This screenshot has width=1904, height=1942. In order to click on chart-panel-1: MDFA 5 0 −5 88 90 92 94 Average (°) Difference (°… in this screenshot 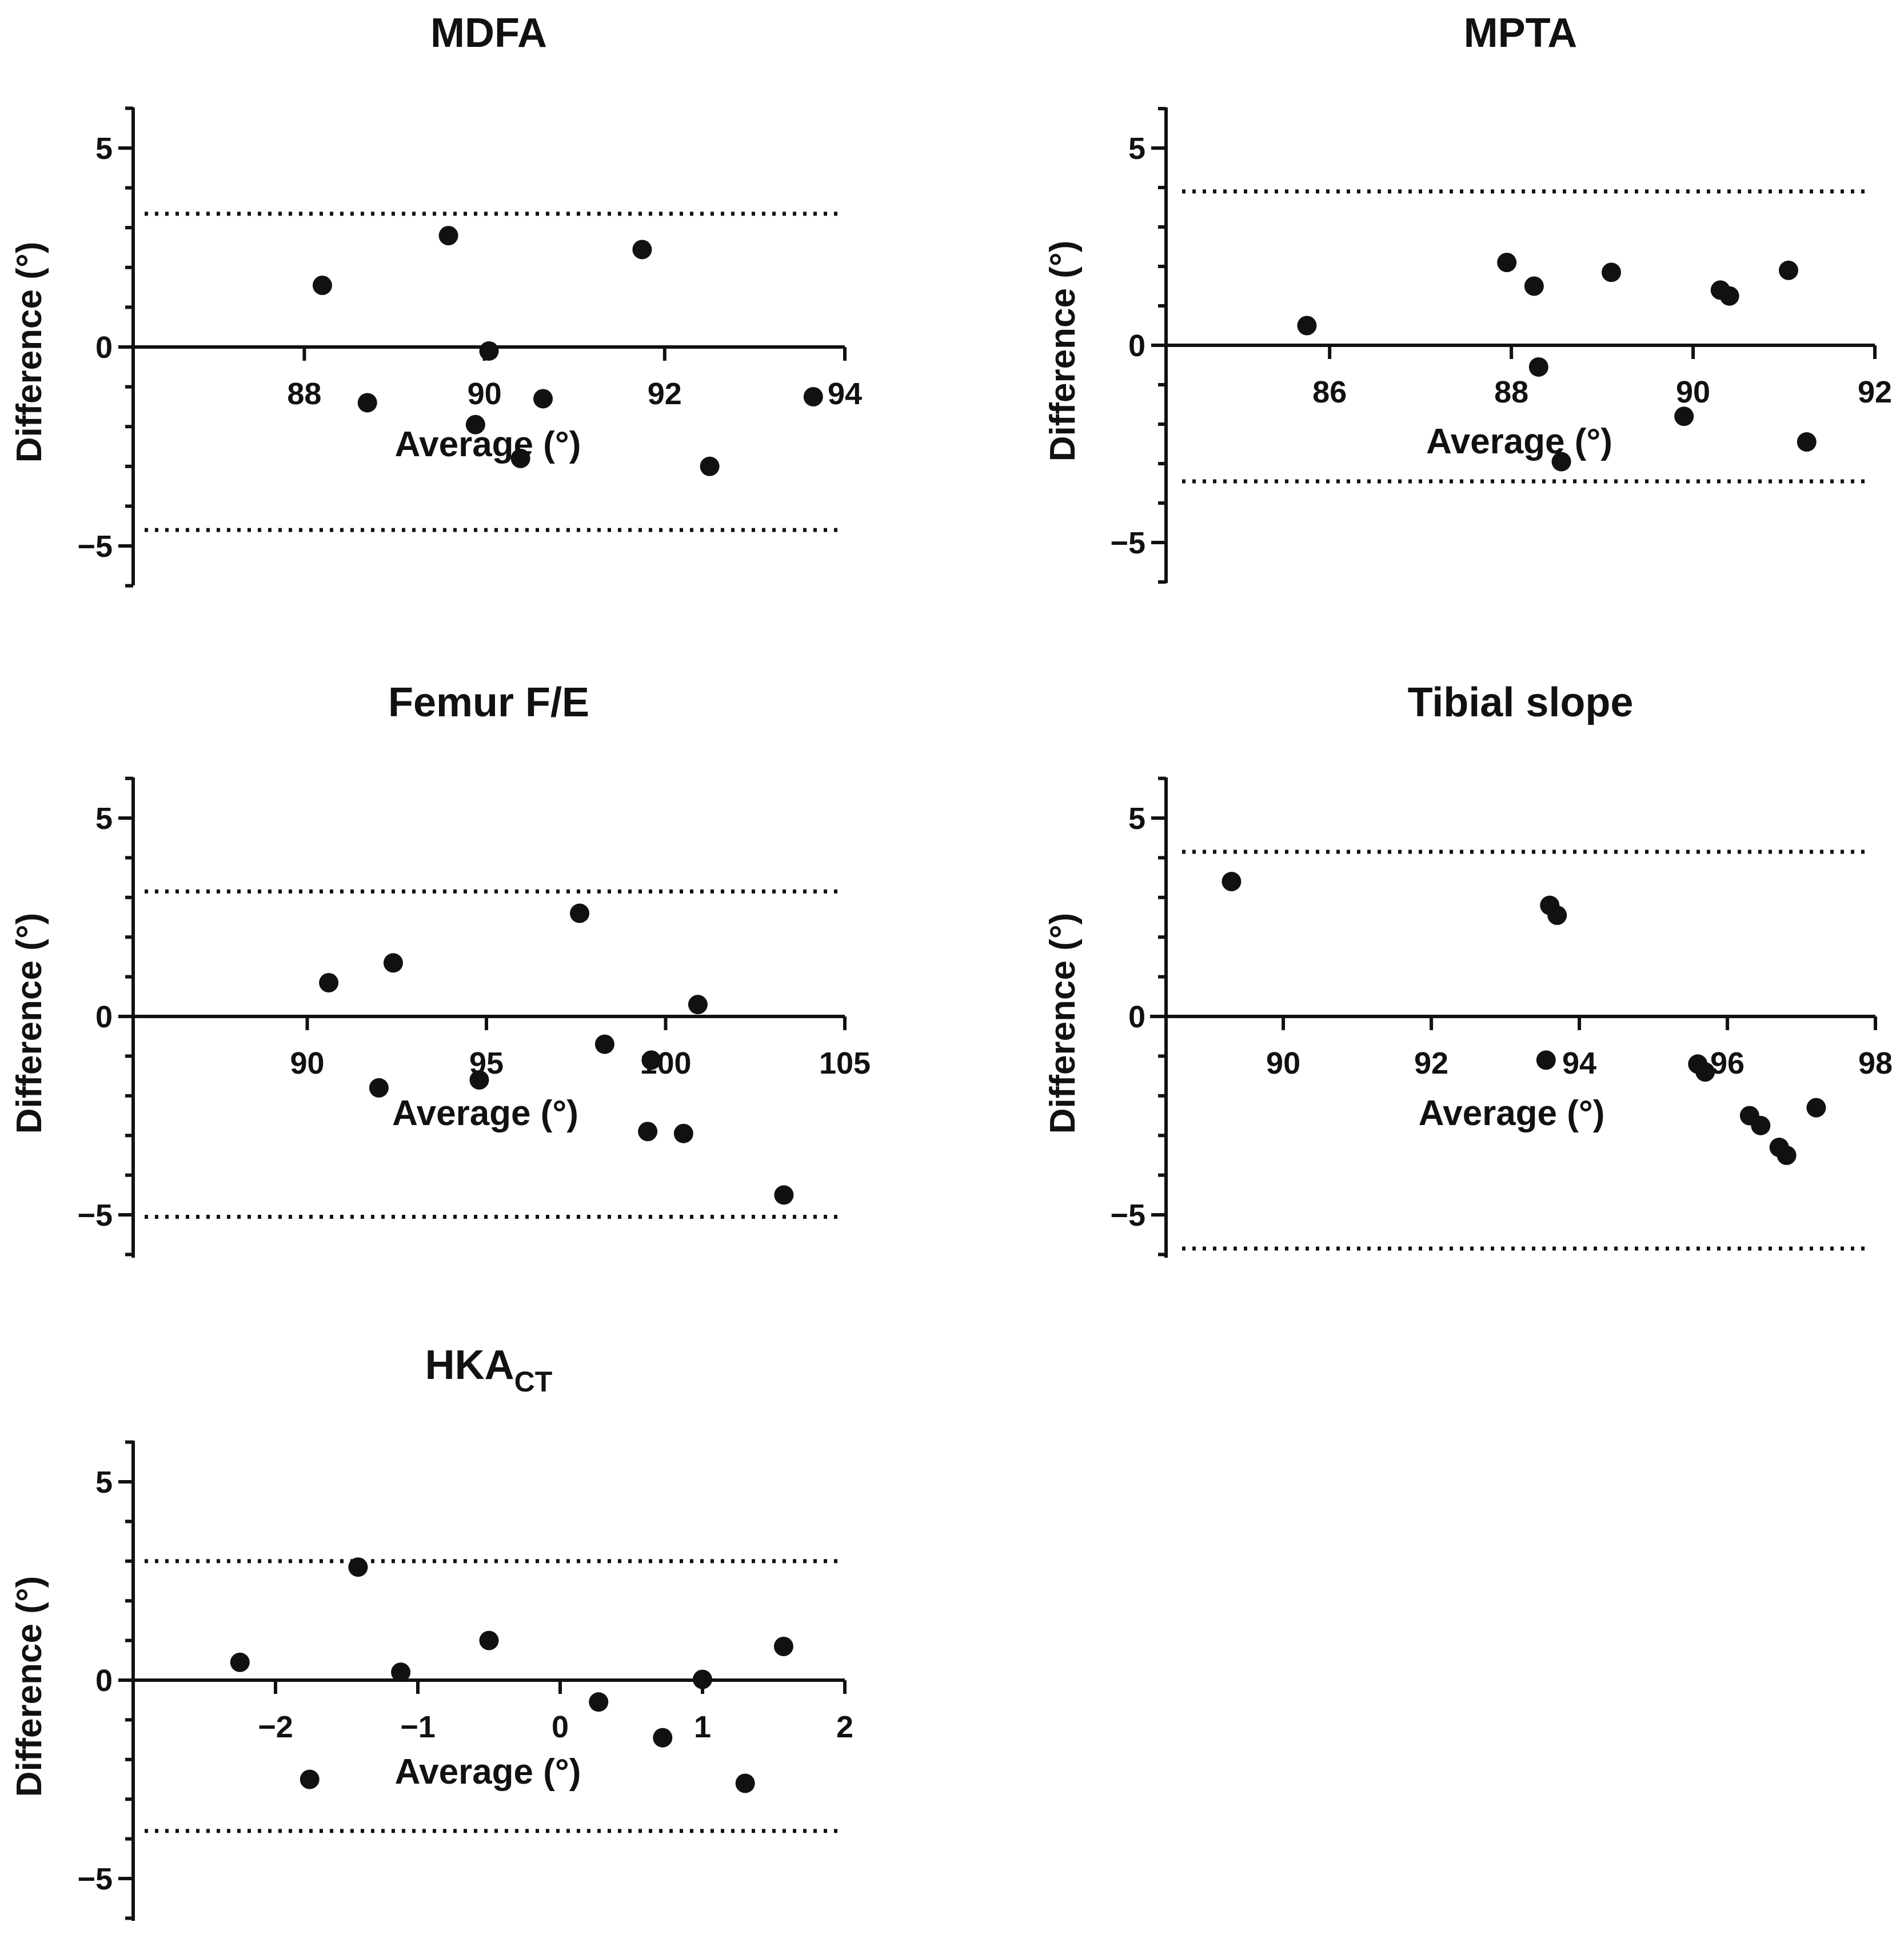, I will do `click(436, 299)`.